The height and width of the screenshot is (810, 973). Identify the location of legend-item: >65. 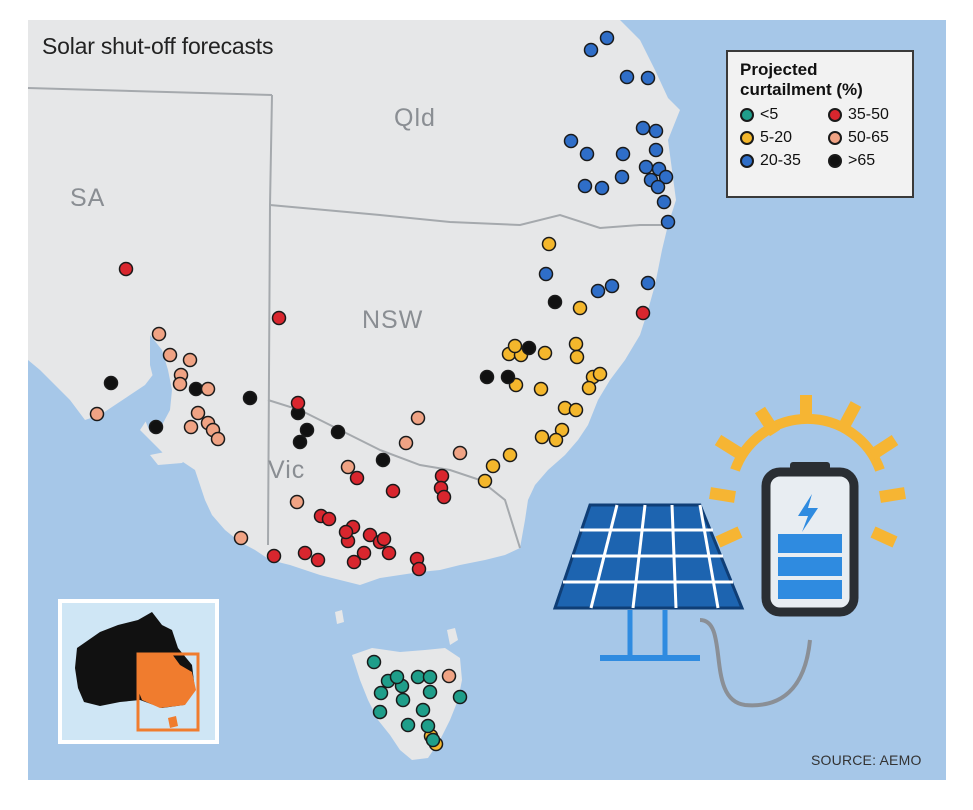
(868, 161).